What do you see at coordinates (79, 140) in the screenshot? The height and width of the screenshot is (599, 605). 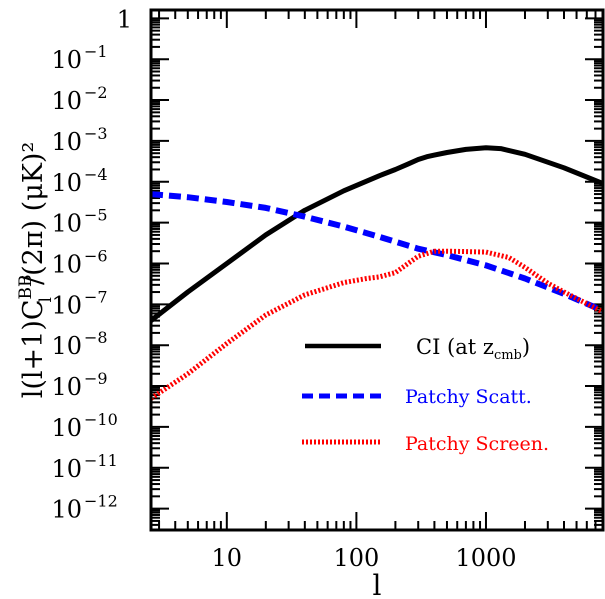 I see `y-tick-label: 10 −3` at bounding box center [79, 140].